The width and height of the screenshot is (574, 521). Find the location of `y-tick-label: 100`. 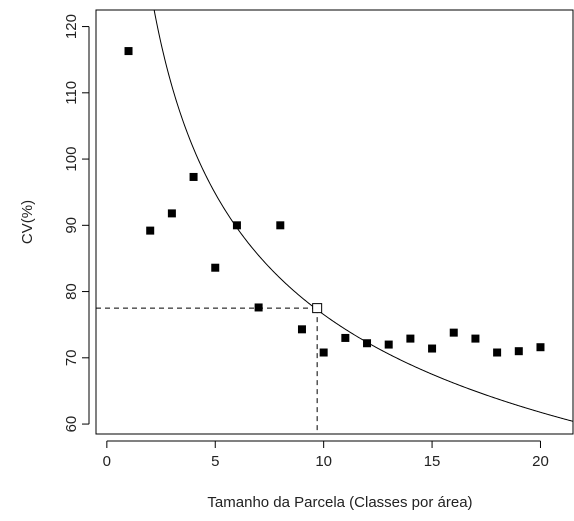

y-tick-label: 100 is located at coordinates (71, 159).